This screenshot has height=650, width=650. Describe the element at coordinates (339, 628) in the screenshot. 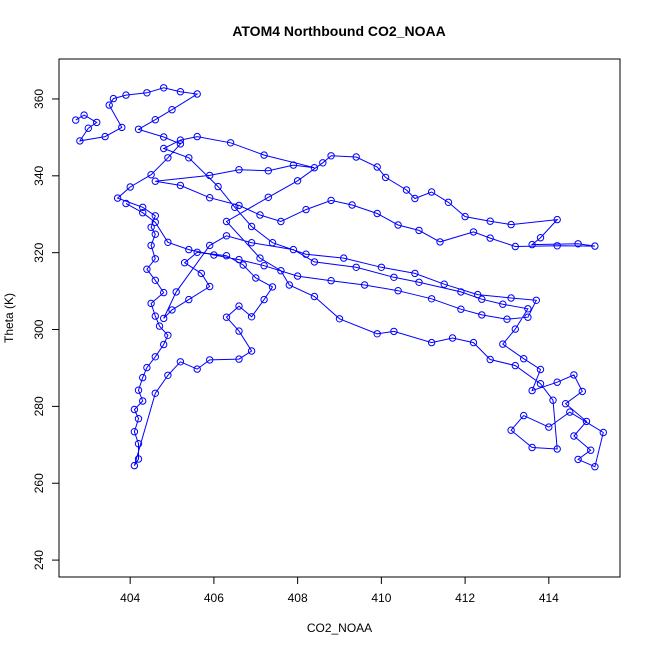

I see `x-axis-label: CO2_NOAA` at that location.